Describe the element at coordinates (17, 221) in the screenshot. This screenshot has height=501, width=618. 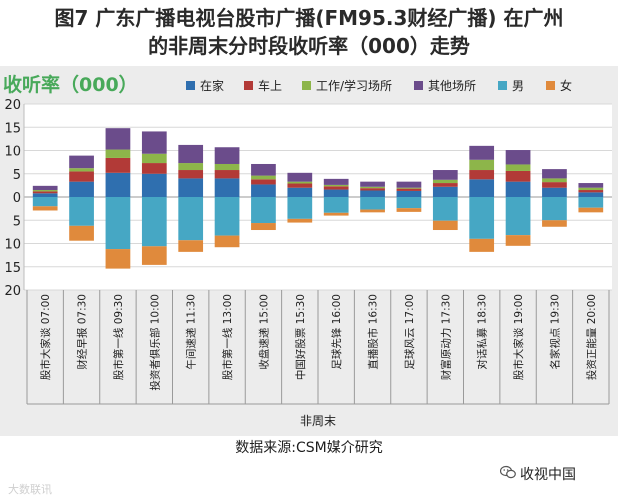
I see `y-tick-label: 5` at that location.